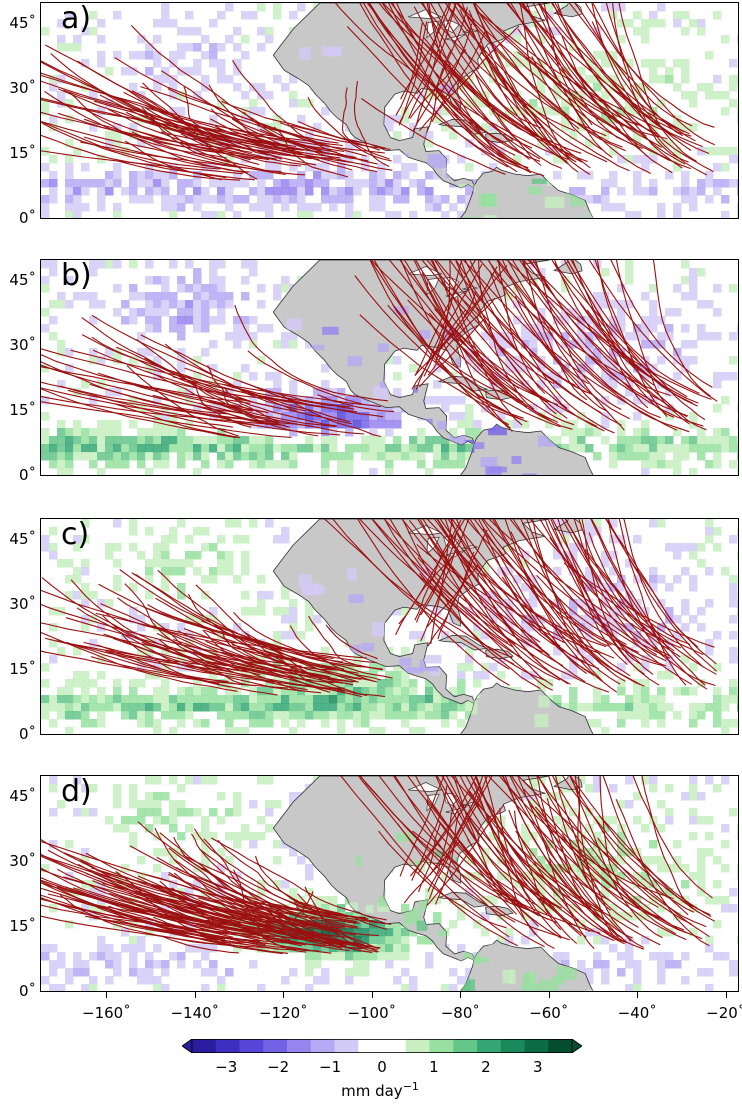 The height and width of the screenshot is (1104, 742). I want to click on panel-label-d: d), so click(76, 792).